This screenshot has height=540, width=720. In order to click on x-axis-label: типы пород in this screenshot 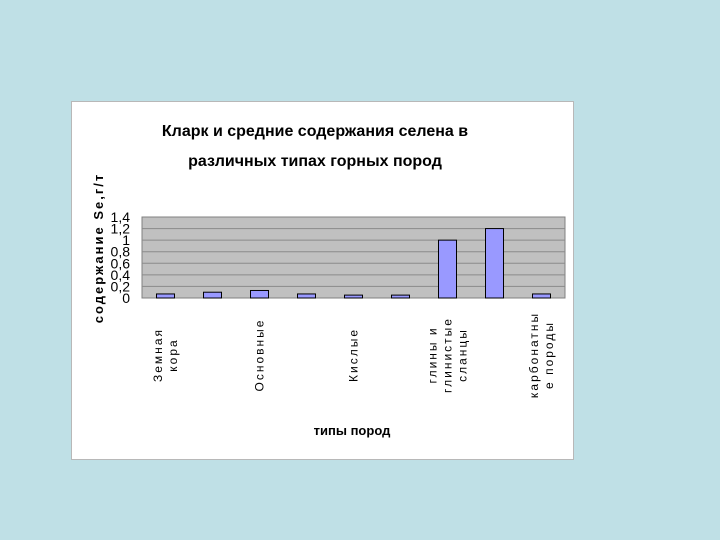, I will do `click(352, 430)`.